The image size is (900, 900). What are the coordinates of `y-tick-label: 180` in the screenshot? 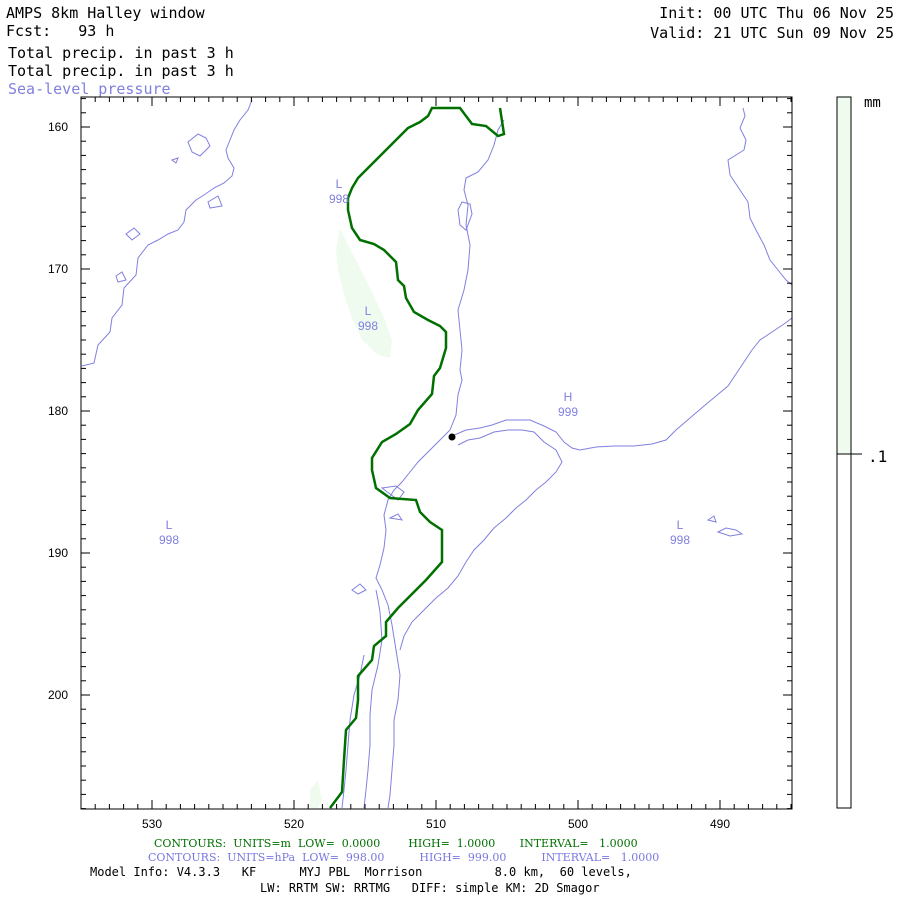 It's located at (58, 411).